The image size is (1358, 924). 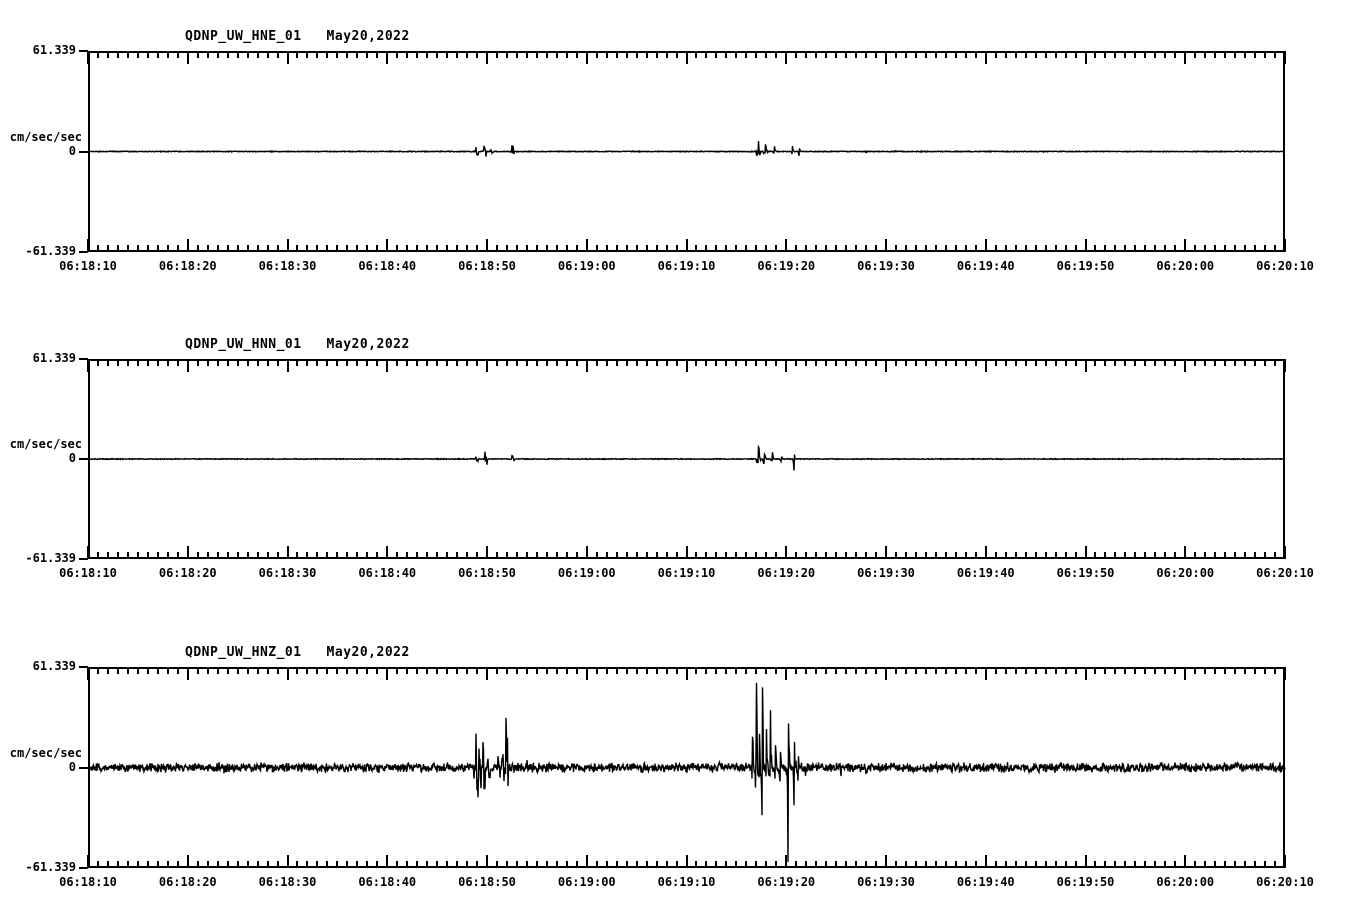 What do you see at coordinates (886, 266) in the screenshot?
I see `x-tick-label: 06:19:30` at bounding box center [886, 266].